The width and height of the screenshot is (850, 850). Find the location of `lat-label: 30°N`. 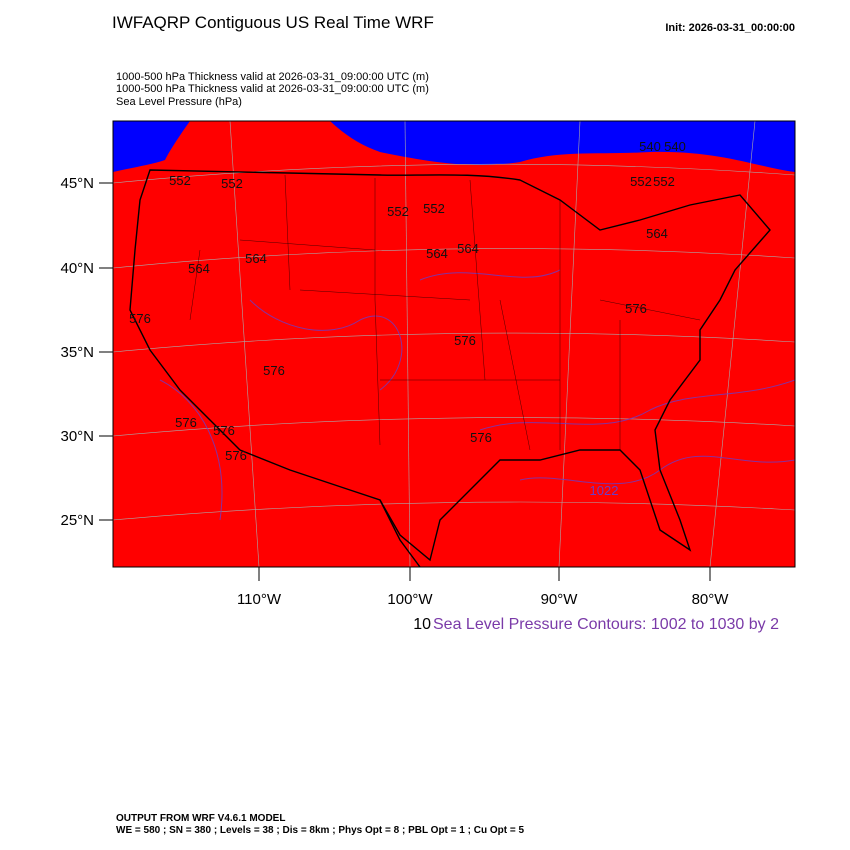

lat-label: 30°N is located at coordinates (77, 436).